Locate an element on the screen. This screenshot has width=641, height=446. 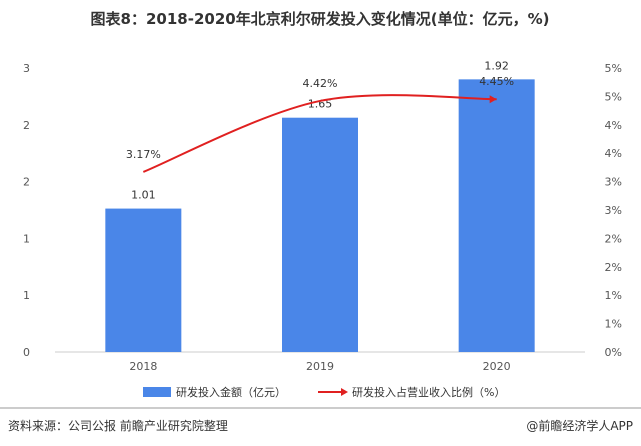
ratio-line is located at coordinates (319, 133).